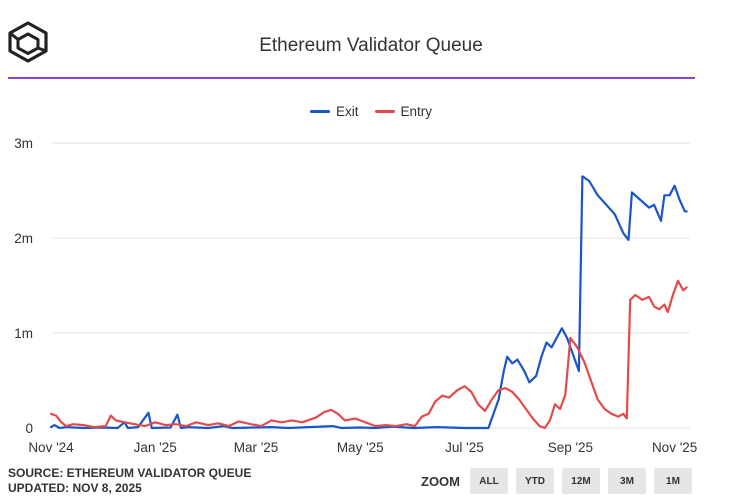 The image size is (742, 503). I want to click on zoom-1m-button: 1M, so click(673, 481).